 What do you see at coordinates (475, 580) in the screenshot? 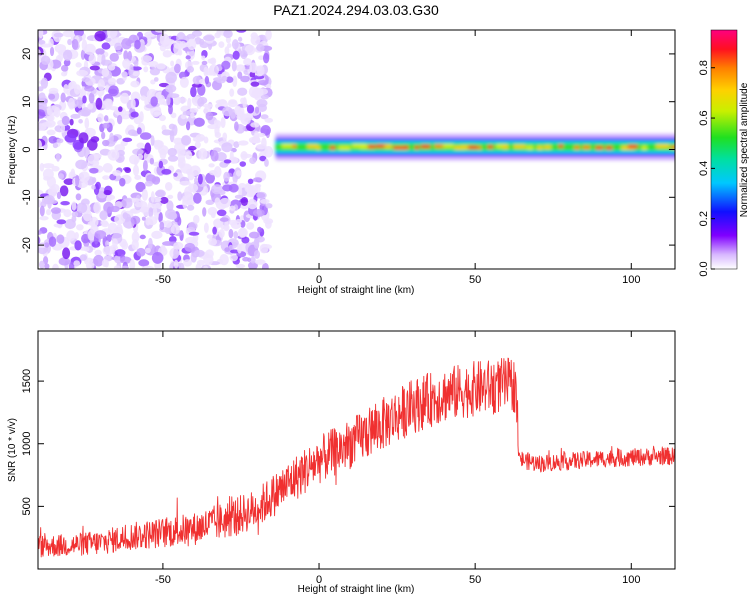
I see `line-x-tick-label: 50` at bounding box center [475, 580].